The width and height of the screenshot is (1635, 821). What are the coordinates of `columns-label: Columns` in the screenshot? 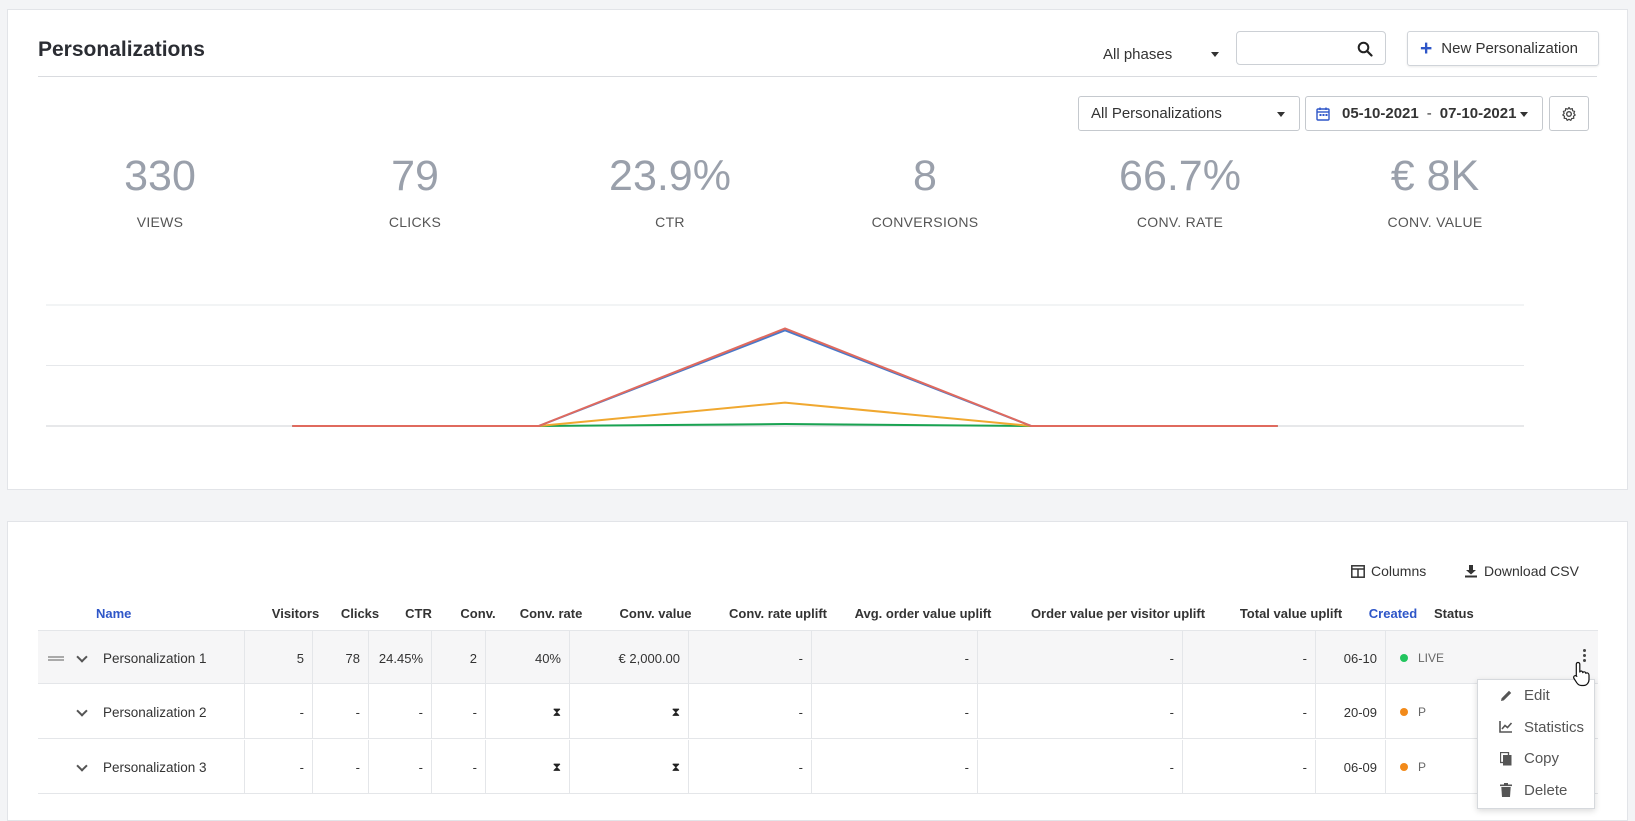 It's located at (1399, 571).